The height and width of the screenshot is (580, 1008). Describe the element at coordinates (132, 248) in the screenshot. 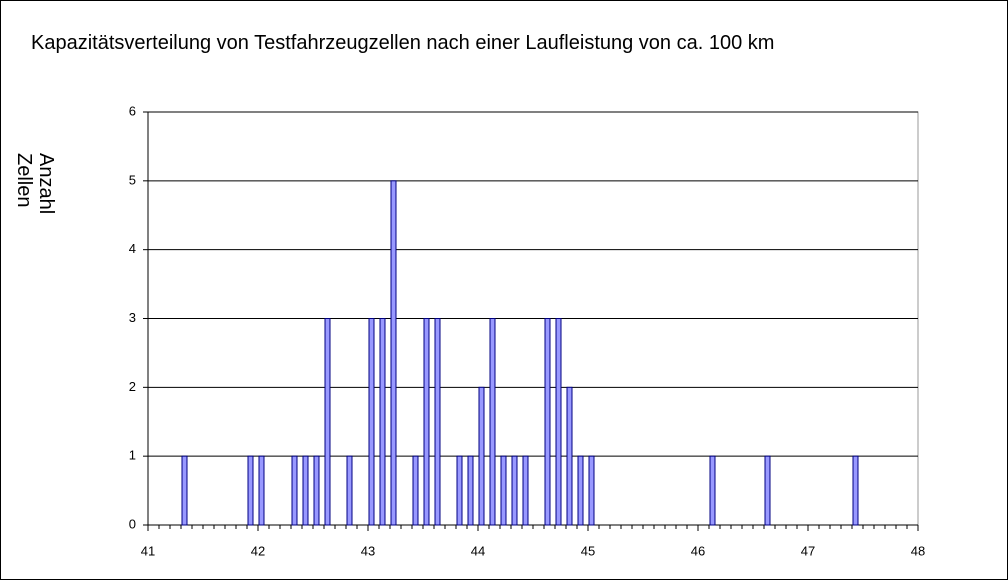

I see `y-tick-label: 4` at that location.